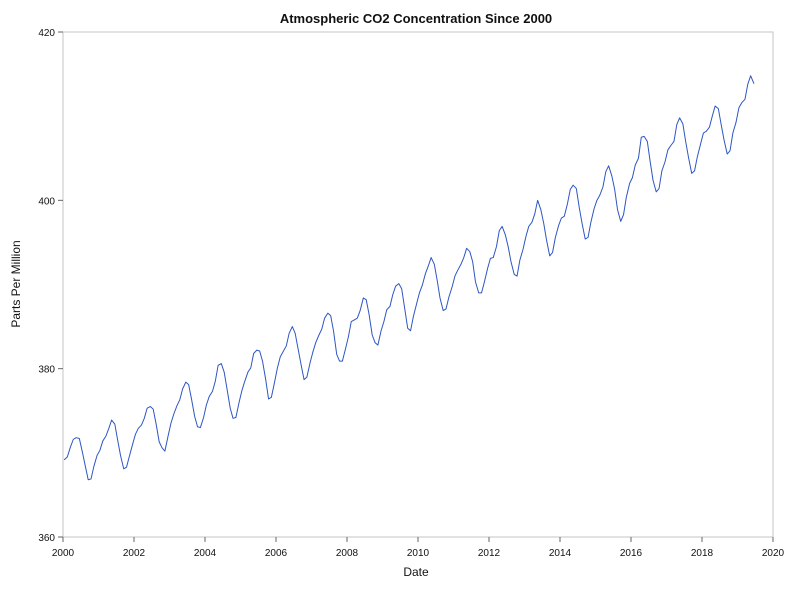 The height and width of the screenshot is (594, 787). I want to click on y-axis-ticks: 360 380 400 420, so click(50, 286).